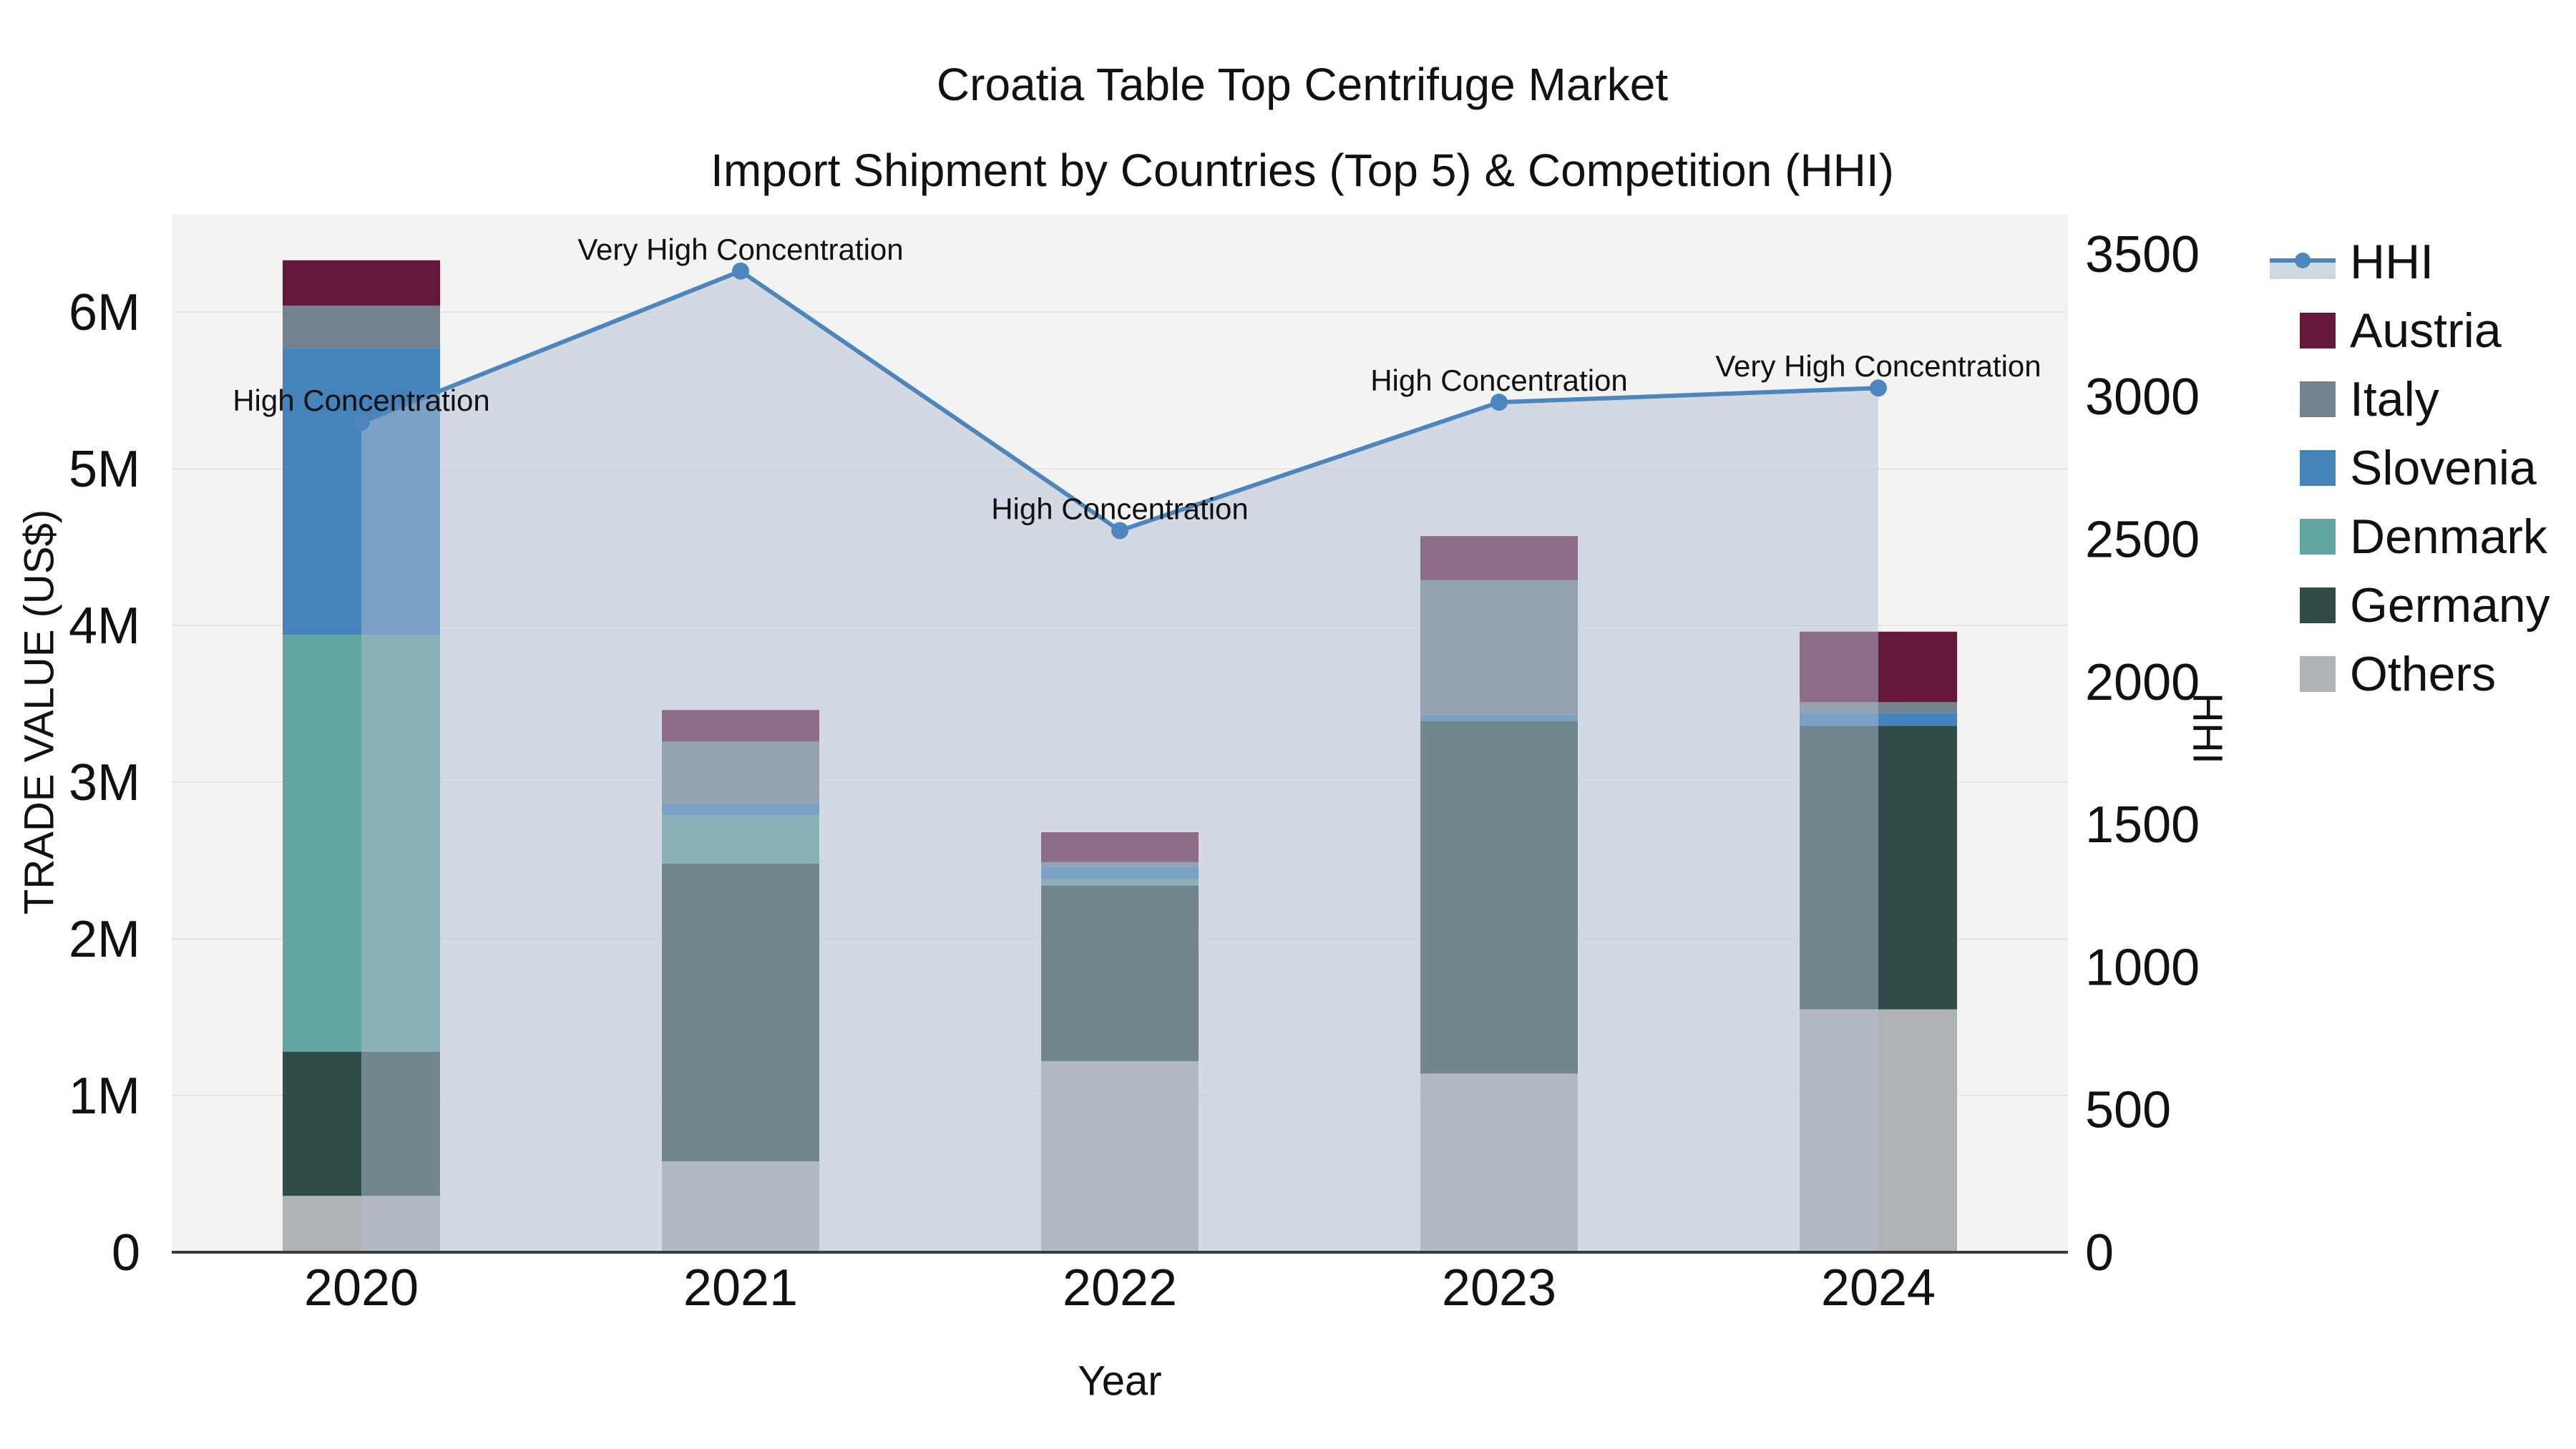 The height and width of the screenshot is (1449, 2576). What do you see at coordinates (2142, 254) in the screenshot?
I see `y-right-tick-3500: 3500` at bounding box center [2142, 254].